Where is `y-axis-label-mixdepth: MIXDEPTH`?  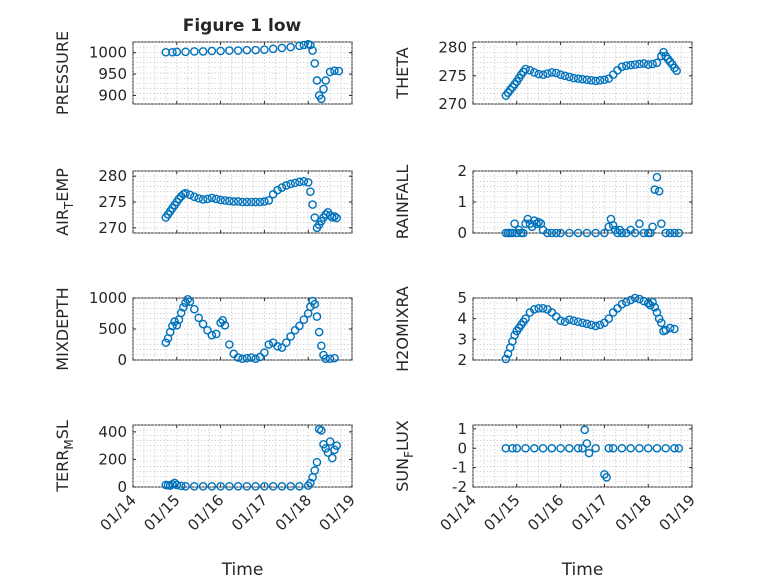
y-axis-label-mixdepth: MIXDEPTH is located at coordinates (62, 328).